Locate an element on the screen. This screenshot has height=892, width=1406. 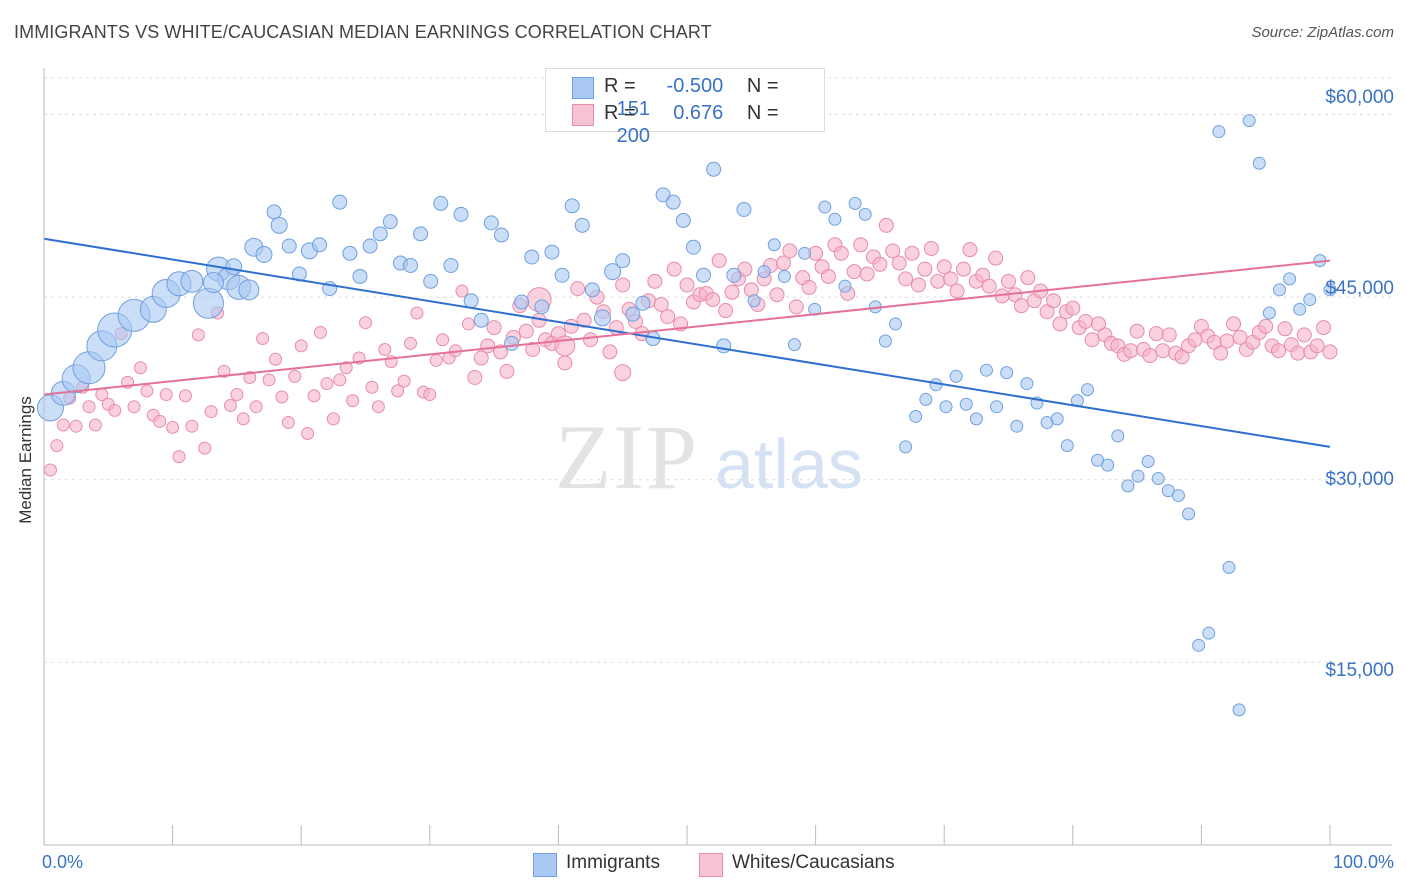
bottom-legend-swatch-immigrants is located at coordinates (545, 865).